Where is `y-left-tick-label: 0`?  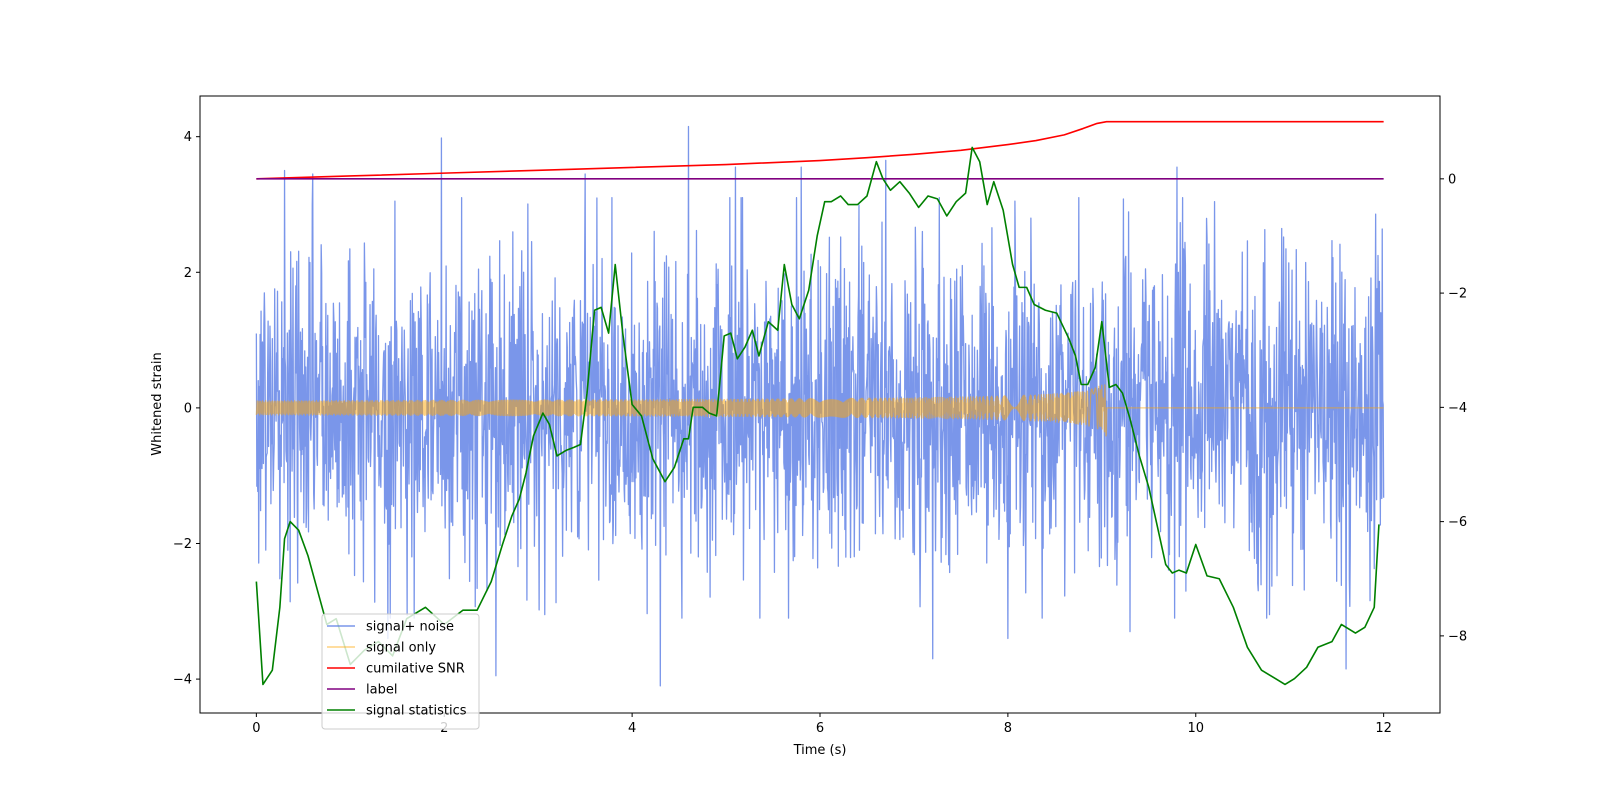 y-left-tick-label: 0 is located at coordinates (188, 408).